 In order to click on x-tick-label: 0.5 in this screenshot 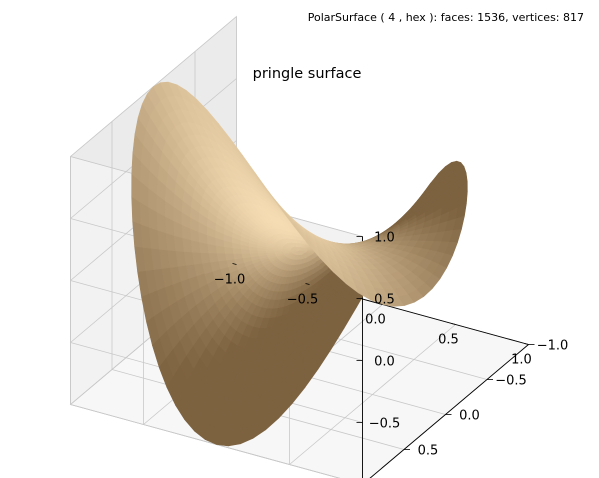, I will do `click(448, 340)`.